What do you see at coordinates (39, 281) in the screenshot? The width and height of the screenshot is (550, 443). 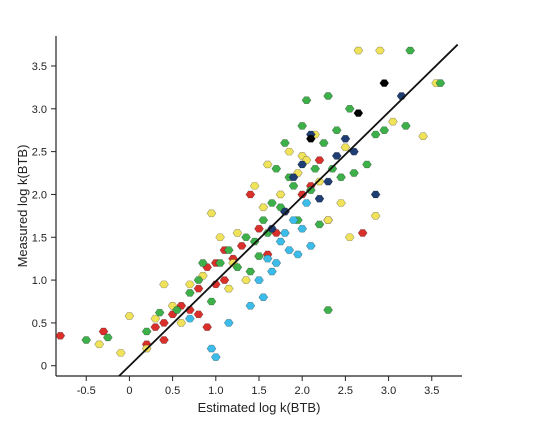 I see `y-tick-label: 1.0` at bounding box center [39, 281].